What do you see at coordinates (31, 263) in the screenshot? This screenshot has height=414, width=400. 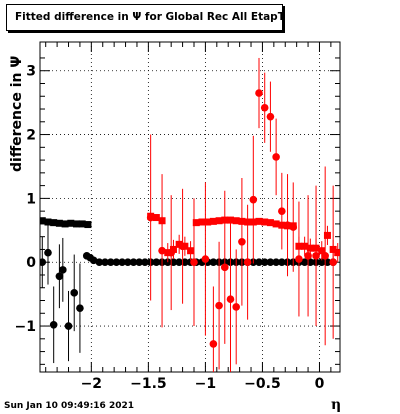 I see `y-tick-label: 0` at bounding box center [31, 263].